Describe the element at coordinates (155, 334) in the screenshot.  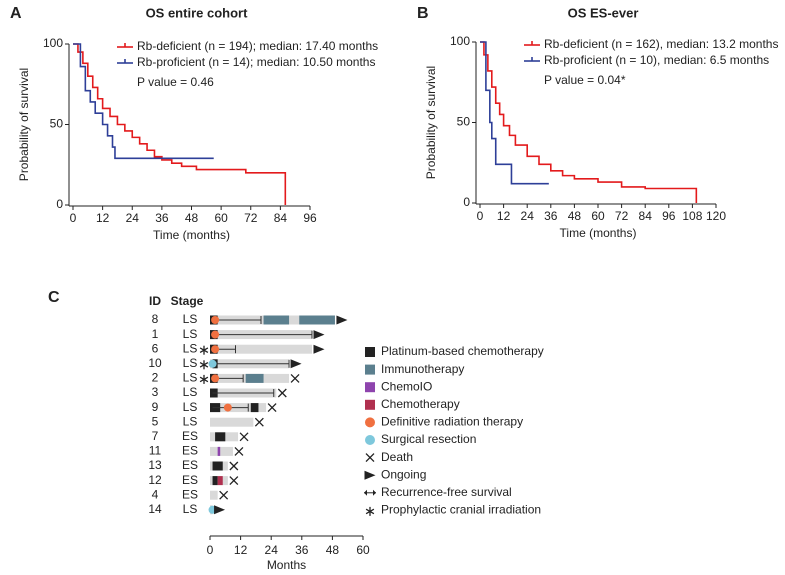
I see `row-id: 1` at that location.